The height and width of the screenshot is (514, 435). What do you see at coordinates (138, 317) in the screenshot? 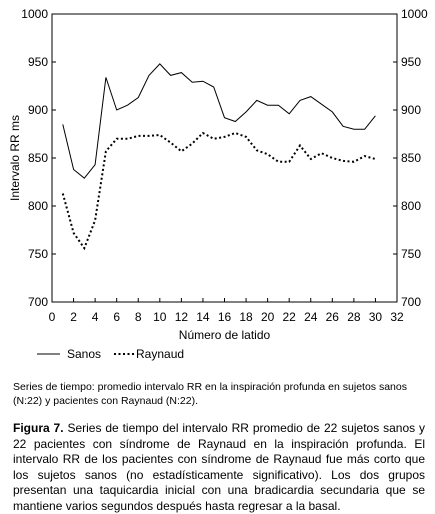
I see `x-tick-label: 8` at bounding box center [138, 317].